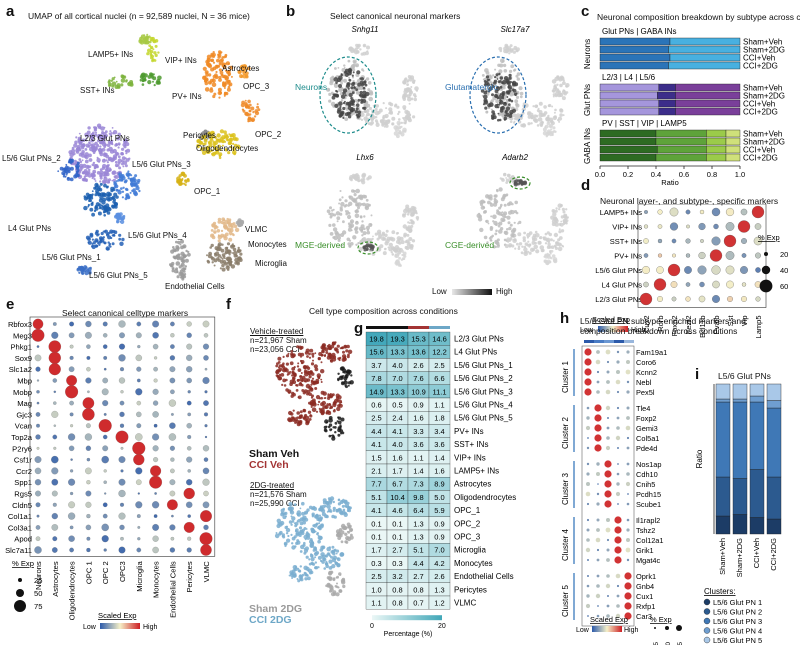  I want to click on scale-label: Percentage (%), so click(408, 634).